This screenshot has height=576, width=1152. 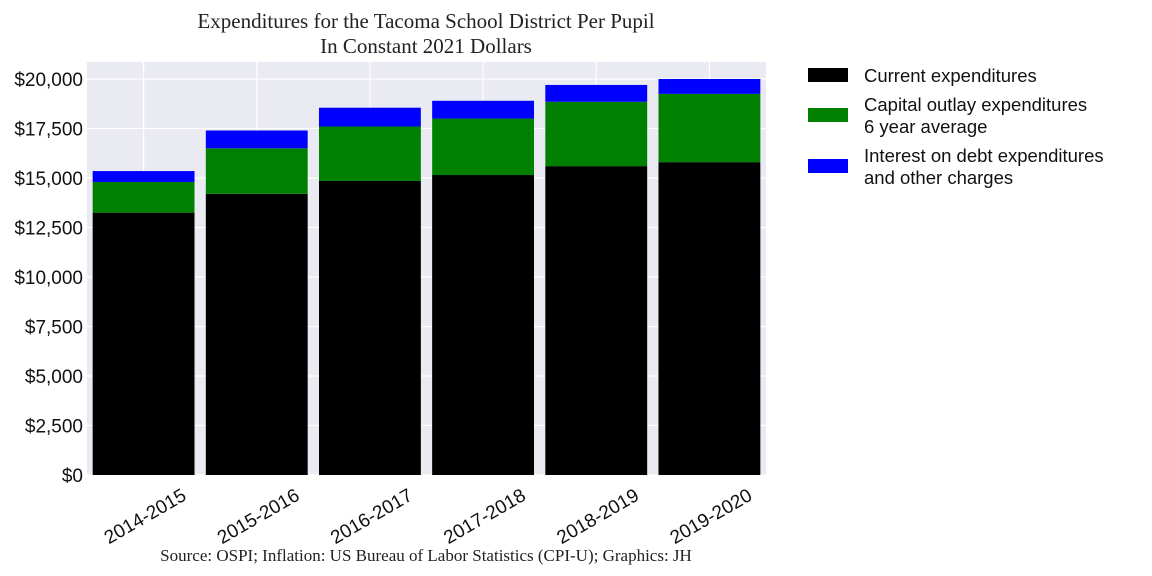 I want to click on y-tick-label: $0, so click(x=72, y=476).